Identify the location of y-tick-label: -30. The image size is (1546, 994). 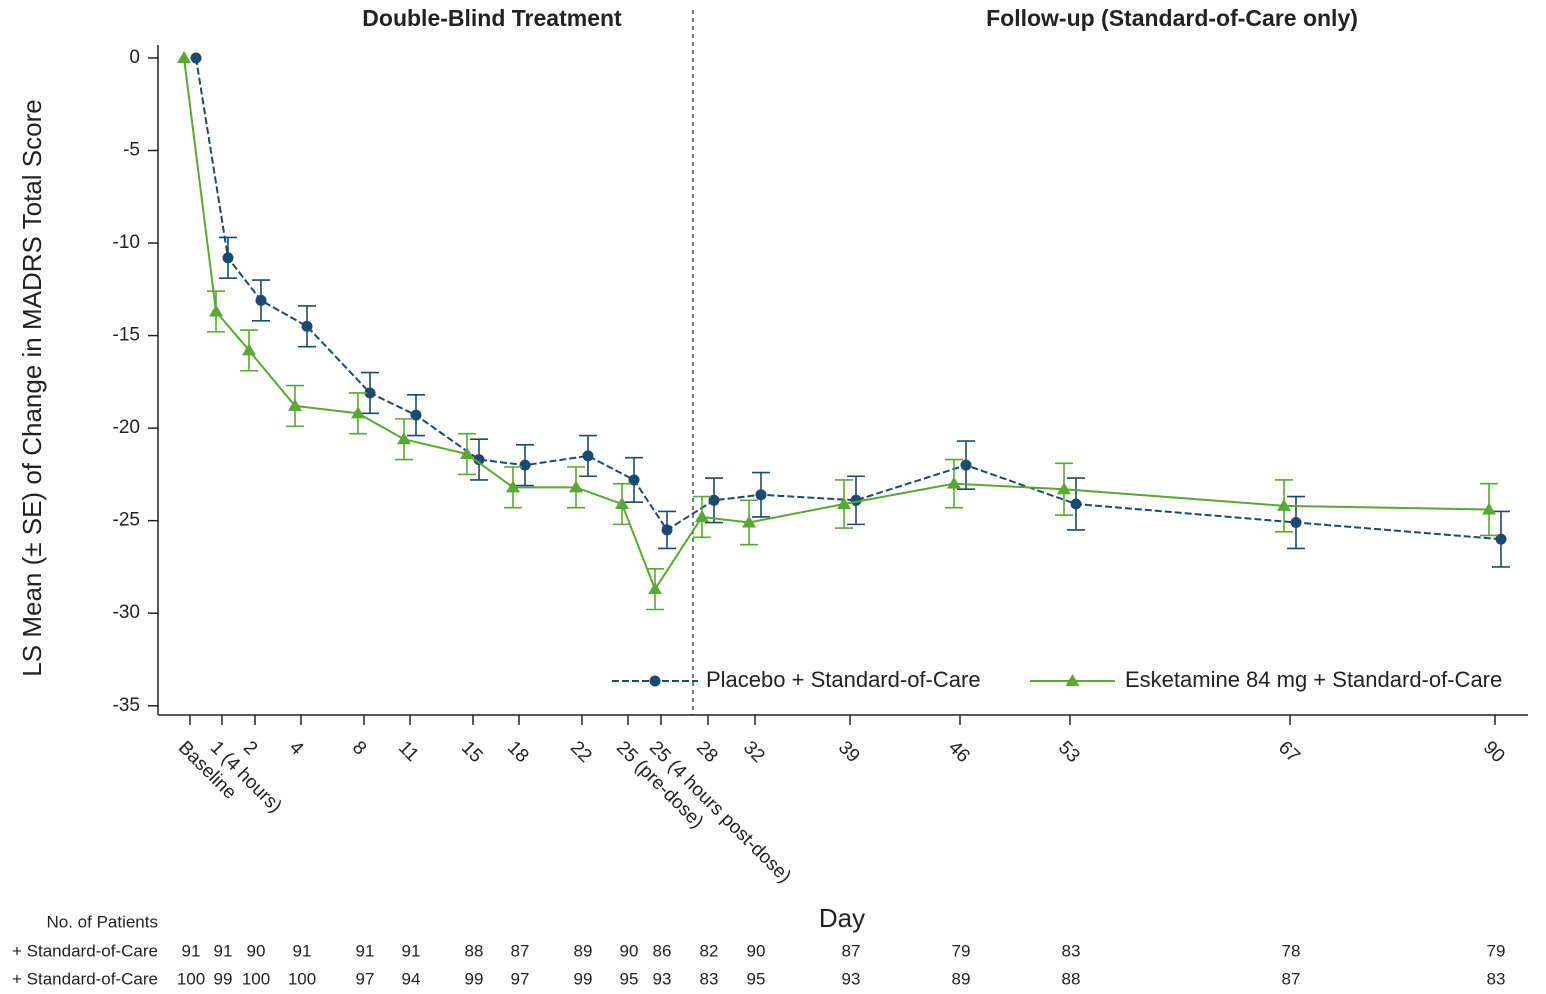
(126, 612).